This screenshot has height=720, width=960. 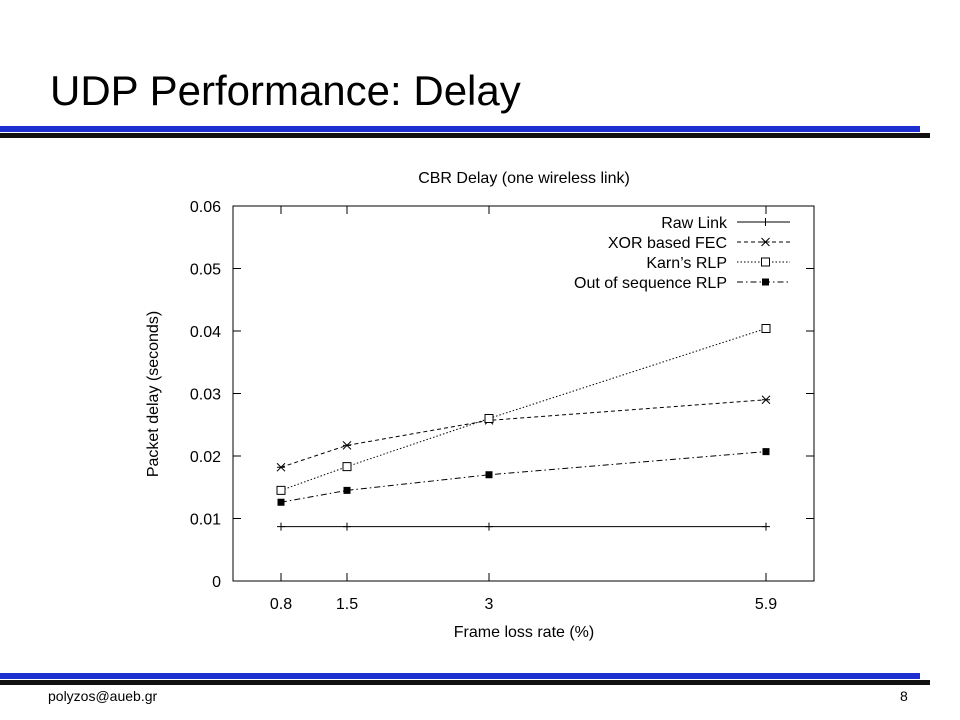 I want to click on legend-label: Raw Link, so click(x=694, y=223).